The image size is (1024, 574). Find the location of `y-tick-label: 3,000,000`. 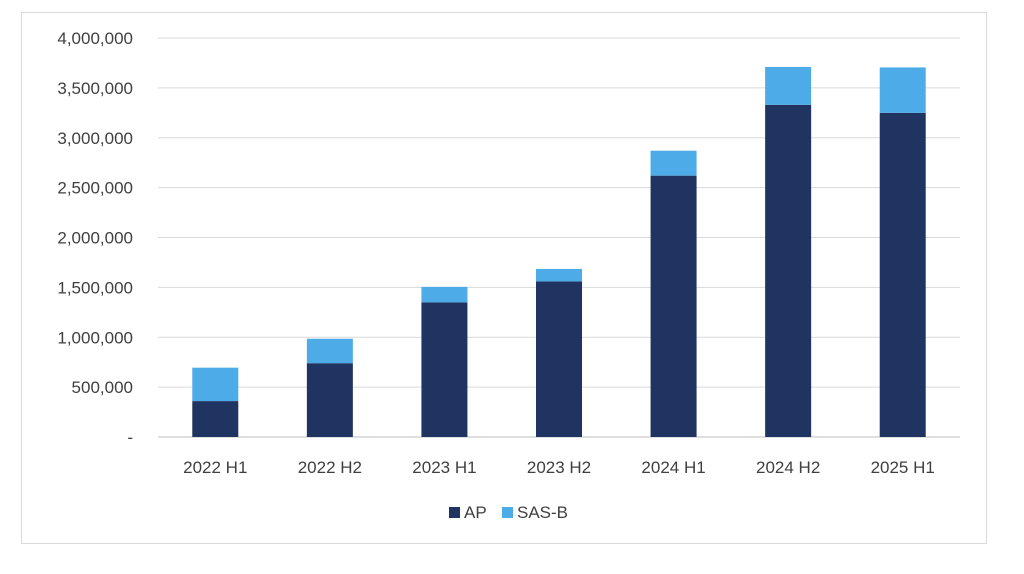

y-tick-label: 3,000,000 is located at coordinates (95, 138).